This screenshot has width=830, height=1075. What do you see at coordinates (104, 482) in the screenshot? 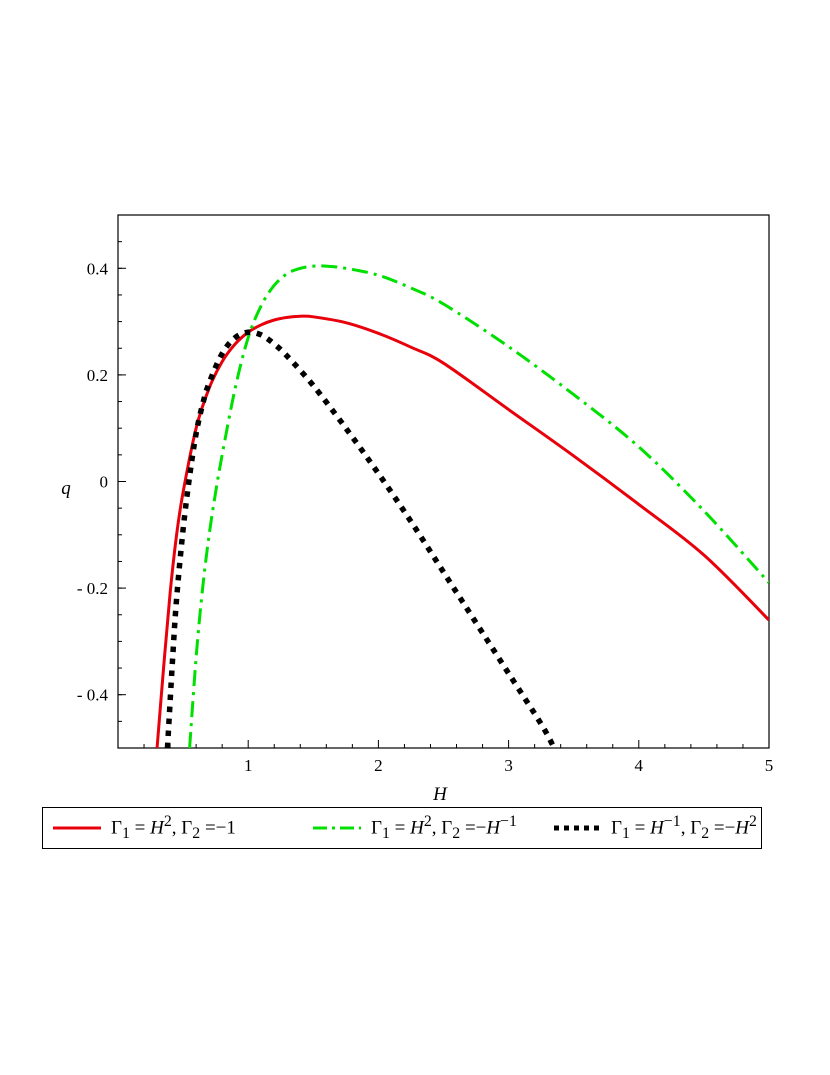
I see `y-tick-label: 0` at bounding box center [104, 482].